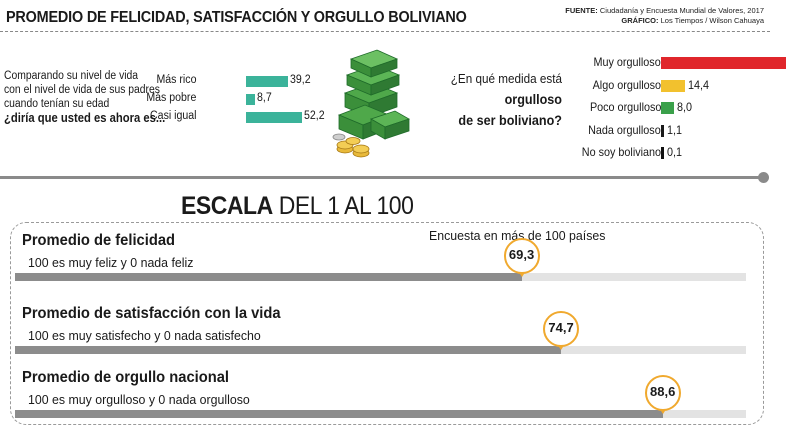 The height and width of the screenshot is (434, 786). I want to click on divider-end-dot, so click(763, 177).